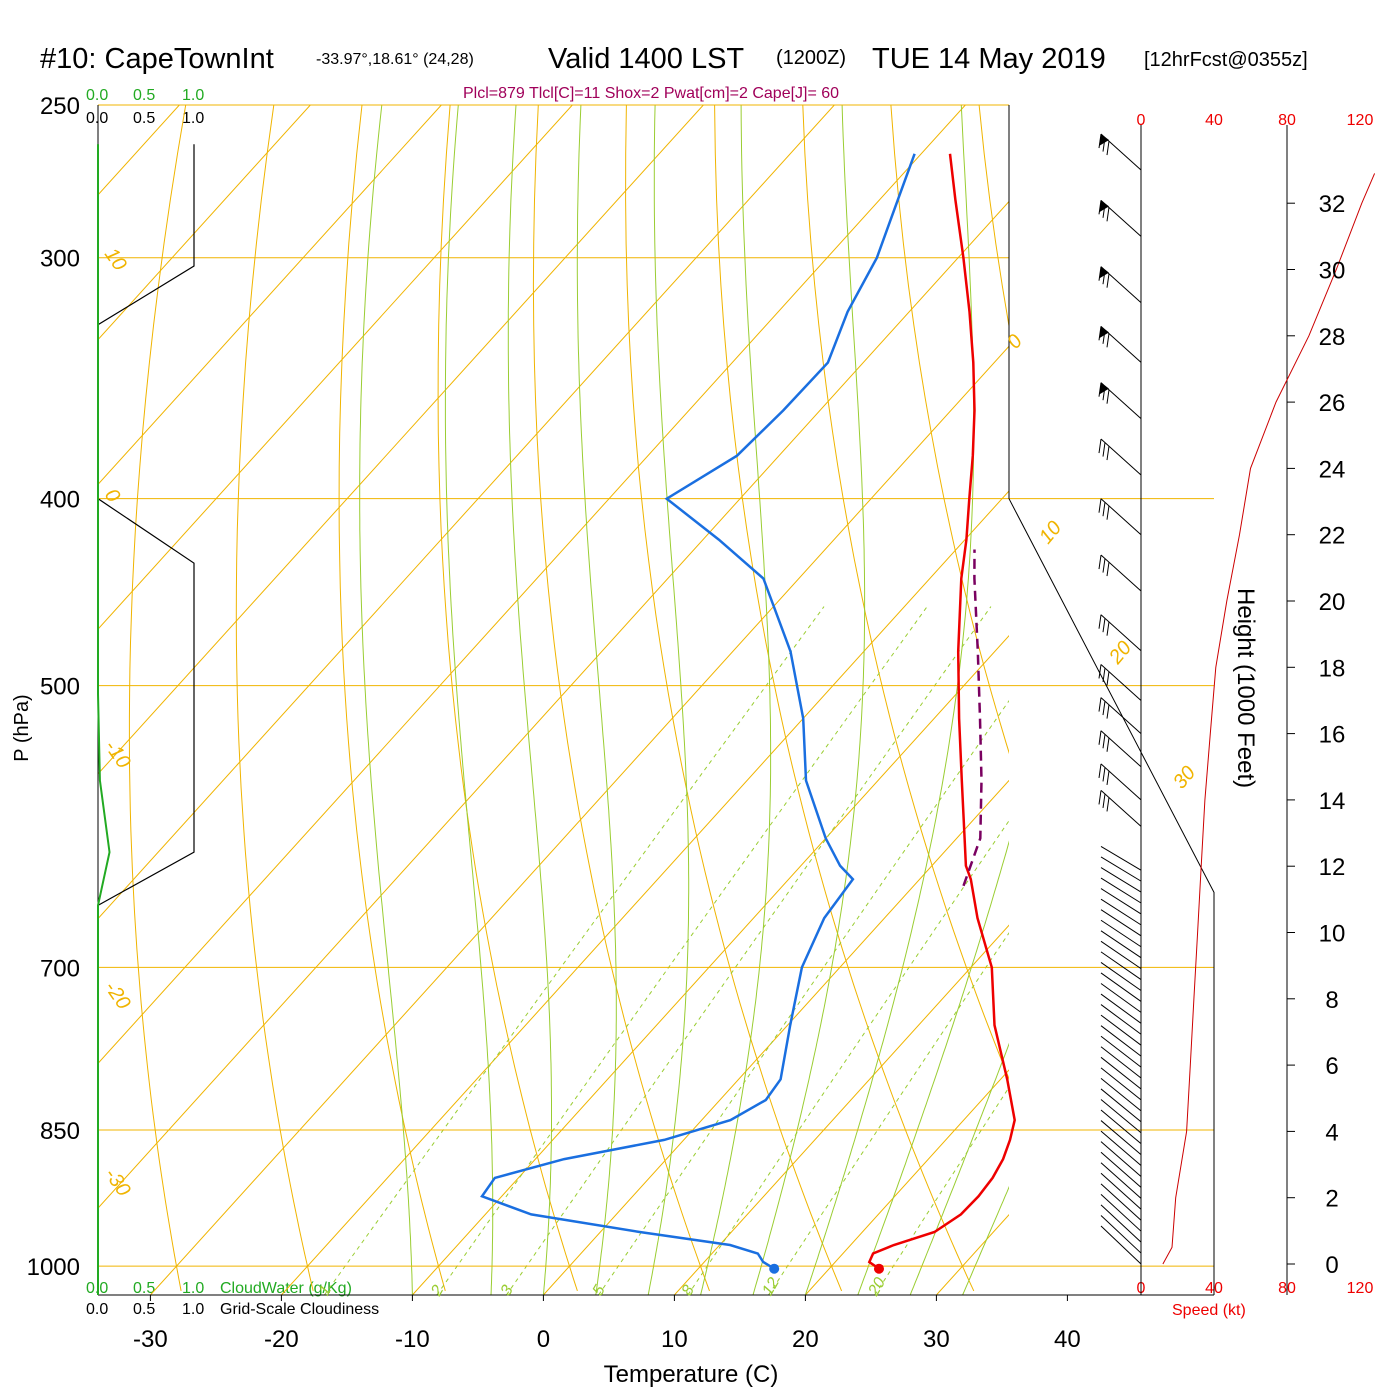 The width and height of the screenshot is (1400, 1400). I want to click on height-tick-label: 20, so click(1332, 602).